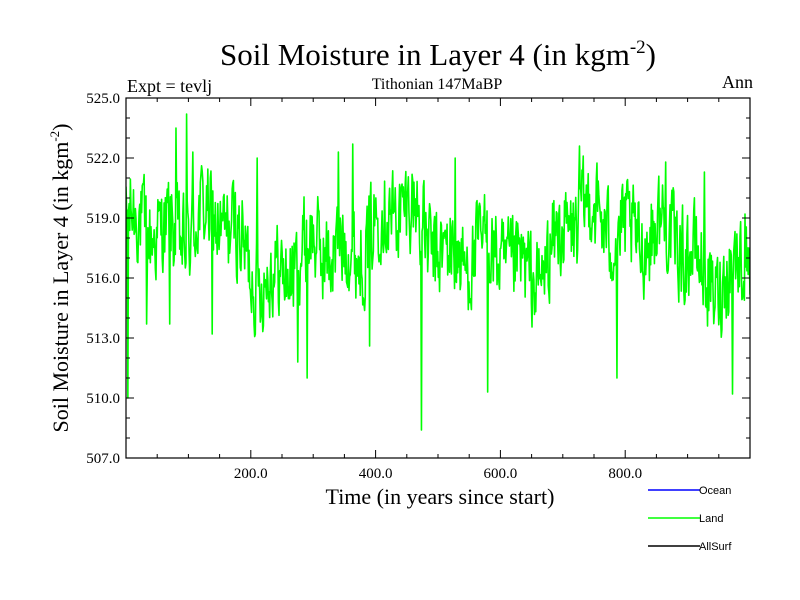 Image resolution: width=800 pixels, height=600 pixels. What do you see at coordinates (437, 84) in the screenshot?
I see `subtitle-period: Tithonian 147MaBP` at bounding box center [437, 84].